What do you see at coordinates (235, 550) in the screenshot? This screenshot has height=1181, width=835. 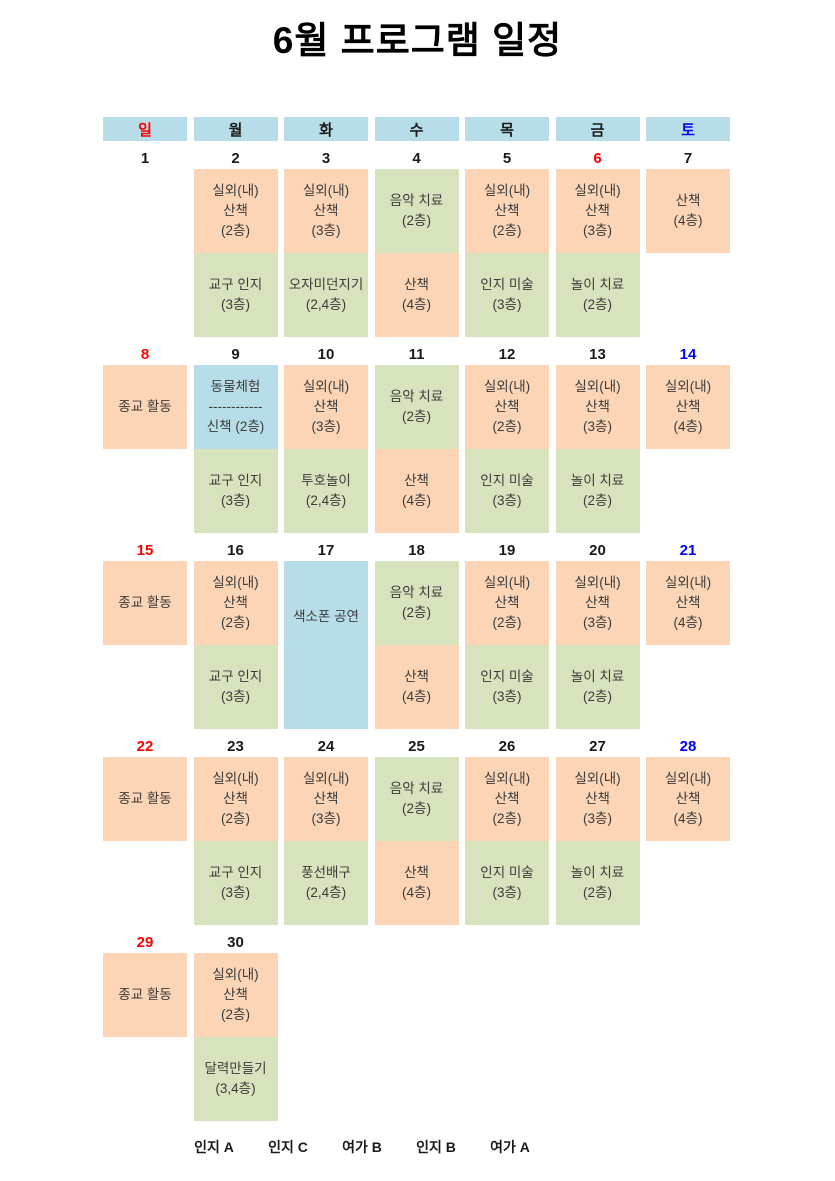 I see `date-number: 16` at bounding box center [235, 550].